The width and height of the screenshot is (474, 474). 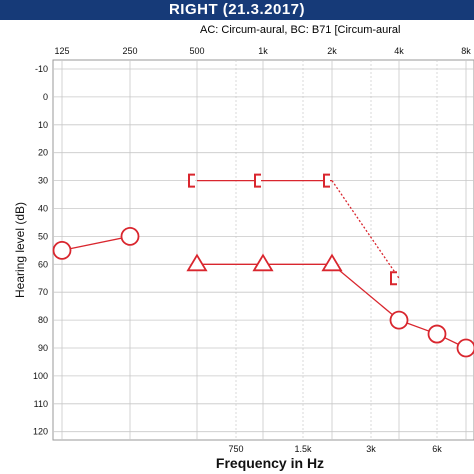 What do you see at coordinates (129, 51) in the screenshot?
I see `x-top-tick-label: 250` at bounding box center [129, 51].